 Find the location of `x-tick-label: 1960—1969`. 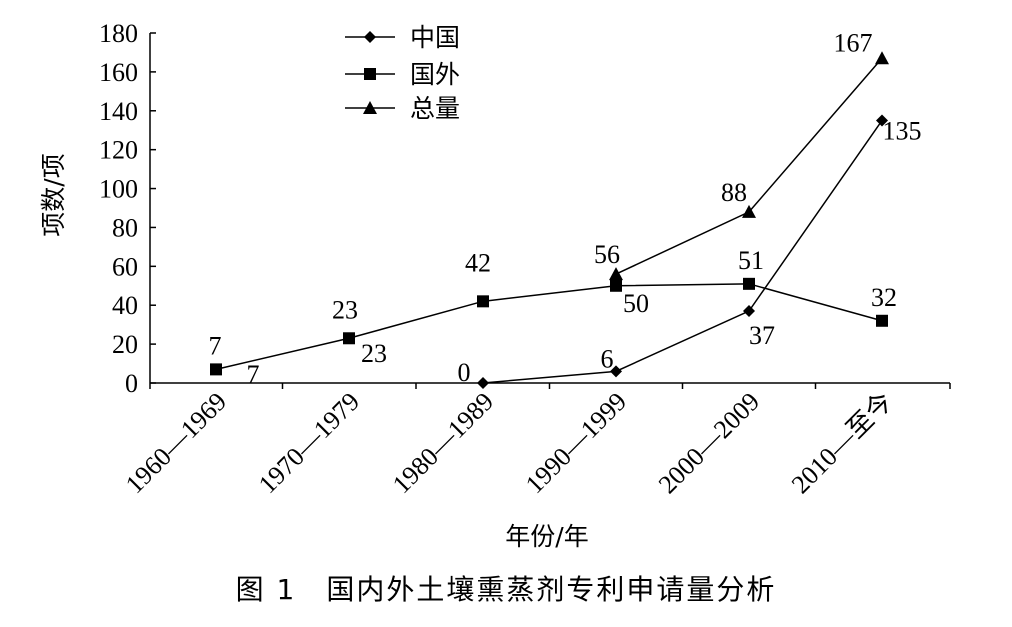

x-tick-label: 1960—1969 is located at coordinates (176, 443).